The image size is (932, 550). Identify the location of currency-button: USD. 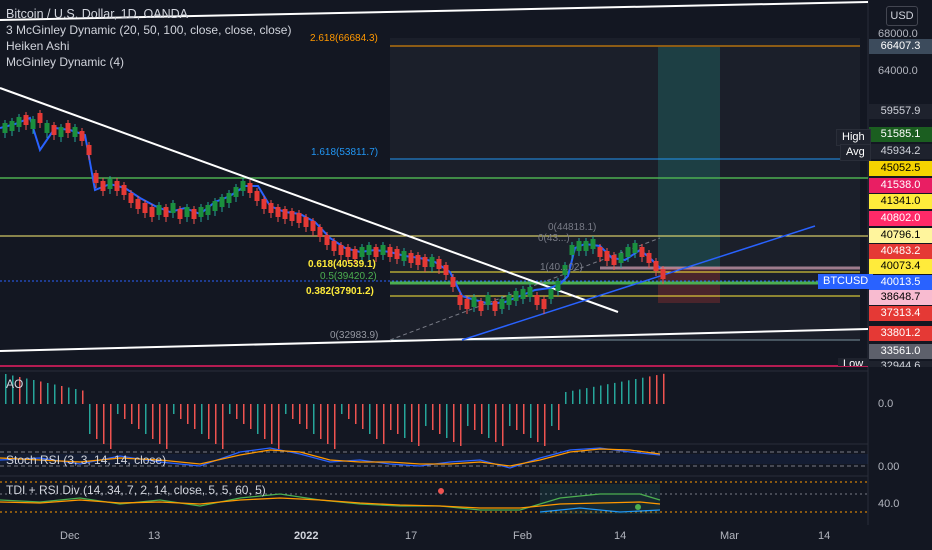
(902, 16).